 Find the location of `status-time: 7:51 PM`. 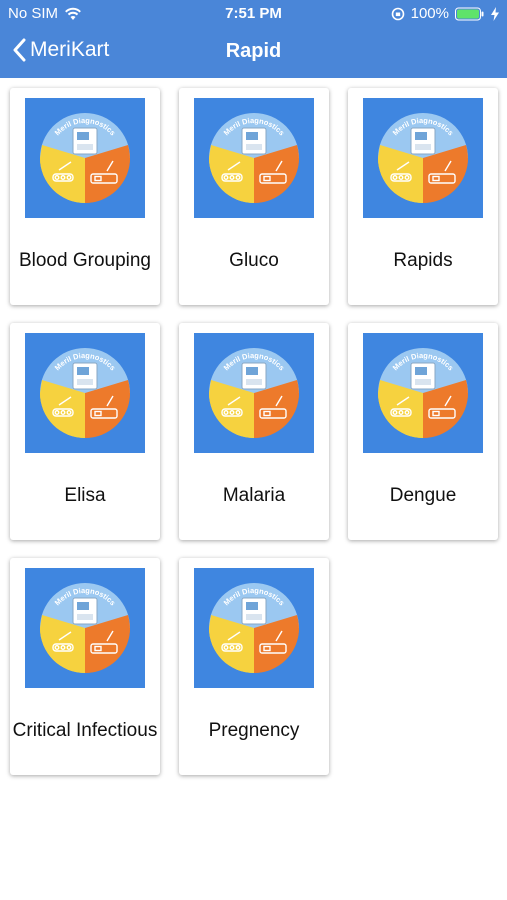

status-time: 7:51 PM is located at coordinates (253, 13).